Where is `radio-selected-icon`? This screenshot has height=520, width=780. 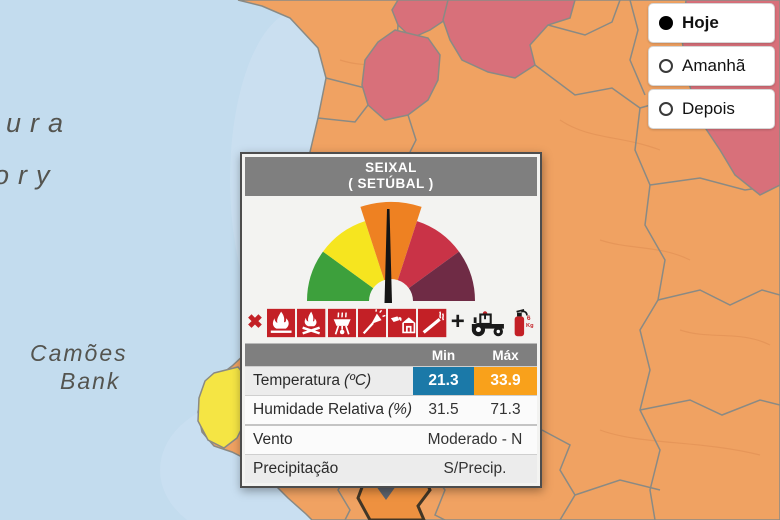
radio-selected-icon is located at coordinates (666, 23).